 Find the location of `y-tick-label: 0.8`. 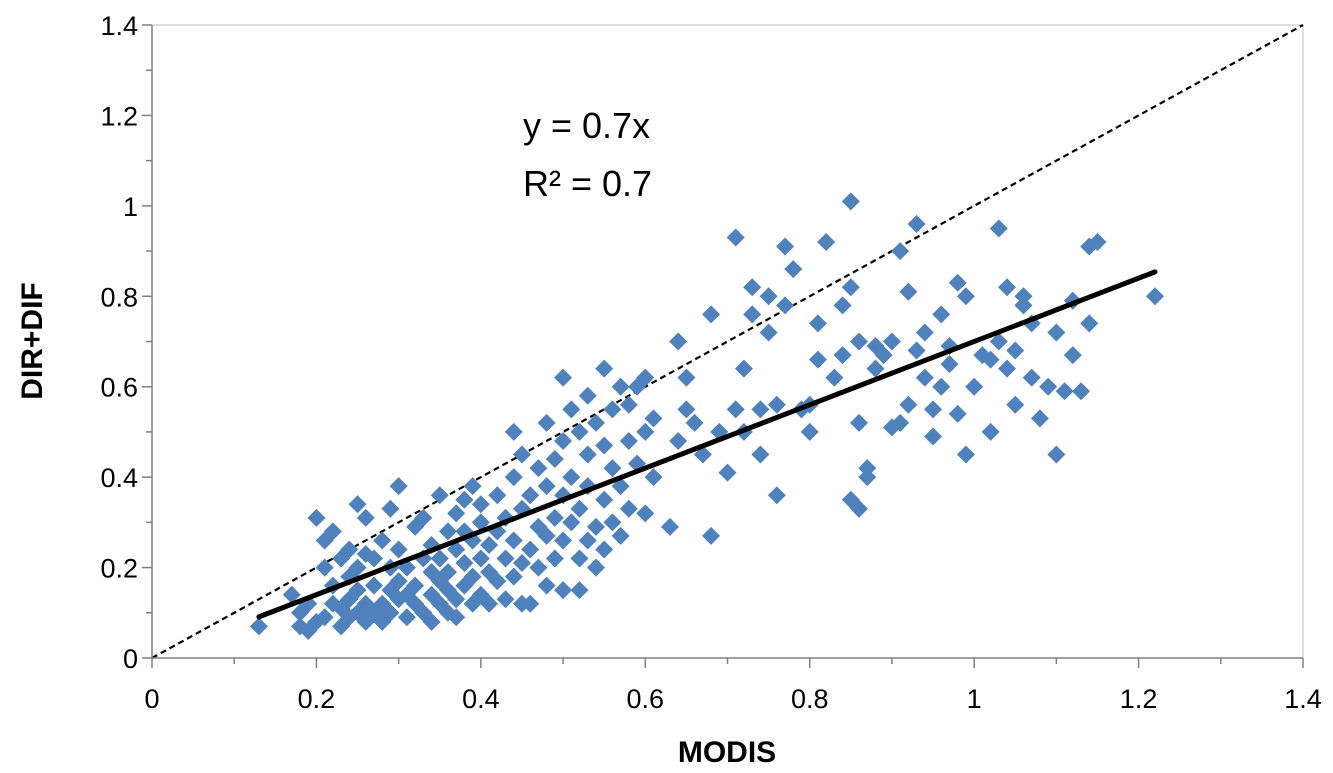

y-tick-label: 0.8 is located at coordinates (119, 297).